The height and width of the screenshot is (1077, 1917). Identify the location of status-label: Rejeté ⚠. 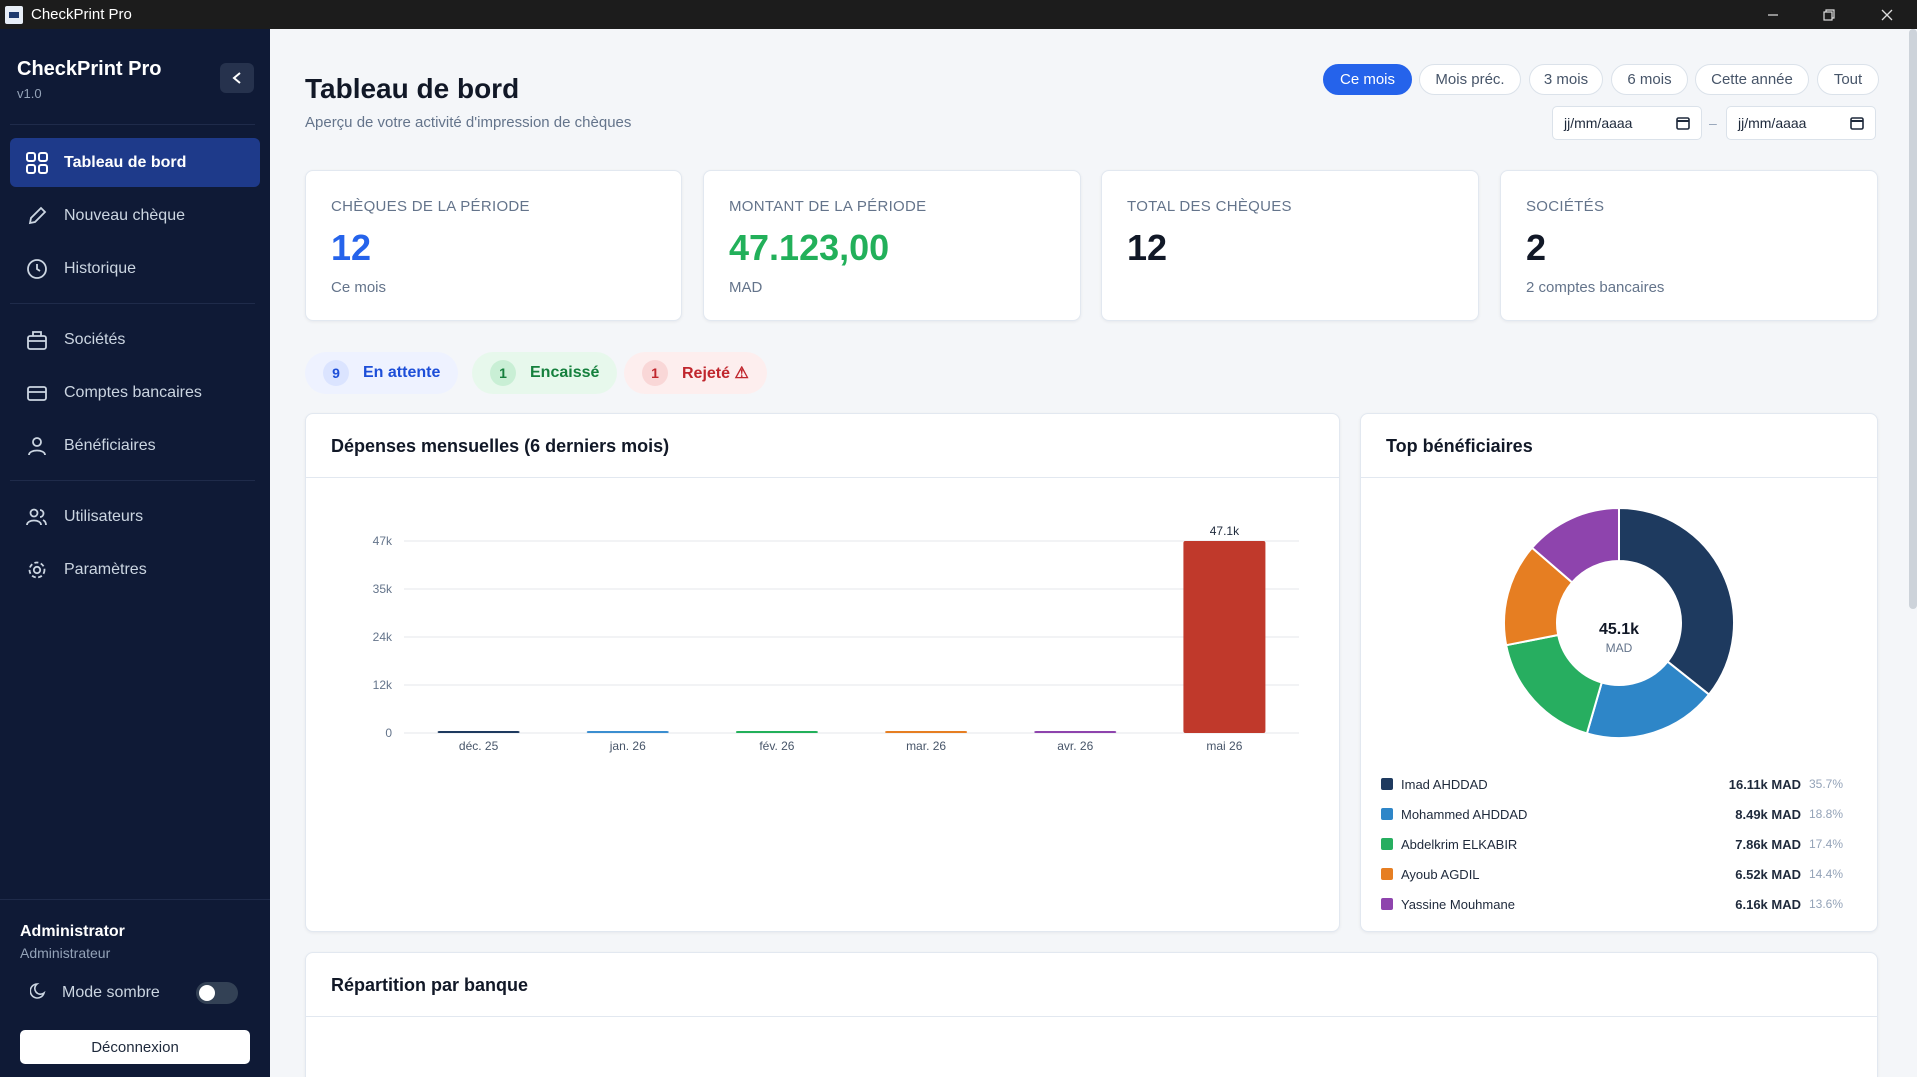
(715, 373).